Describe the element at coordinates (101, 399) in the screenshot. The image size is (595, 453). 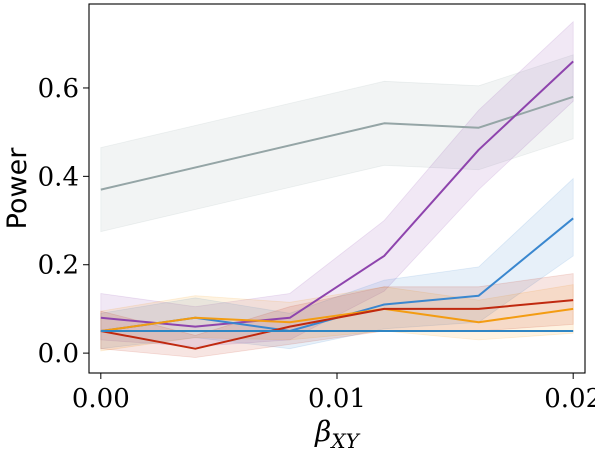
I see `x-tick-label: 0.00` at that location.